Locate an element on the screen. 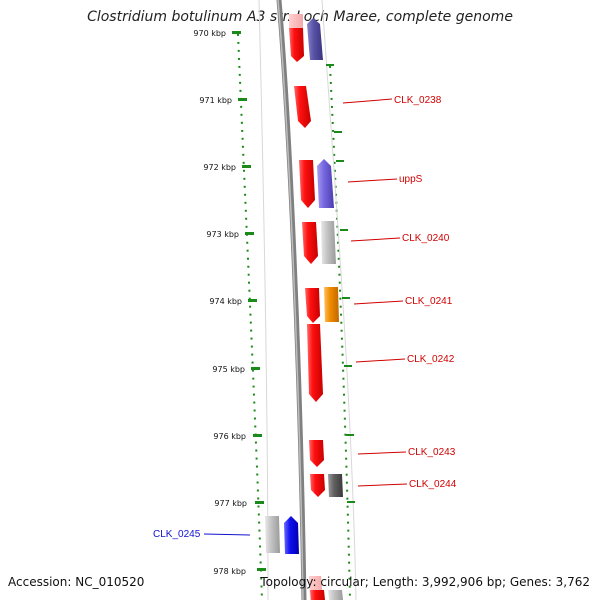 The height and width of the screenshot is (600, 600). outer-dotted-track is located at coordinates (250, 316).